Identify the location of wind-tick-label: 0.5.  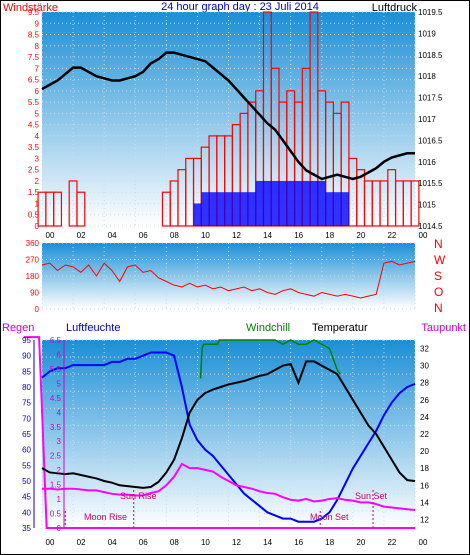
(34, 215).